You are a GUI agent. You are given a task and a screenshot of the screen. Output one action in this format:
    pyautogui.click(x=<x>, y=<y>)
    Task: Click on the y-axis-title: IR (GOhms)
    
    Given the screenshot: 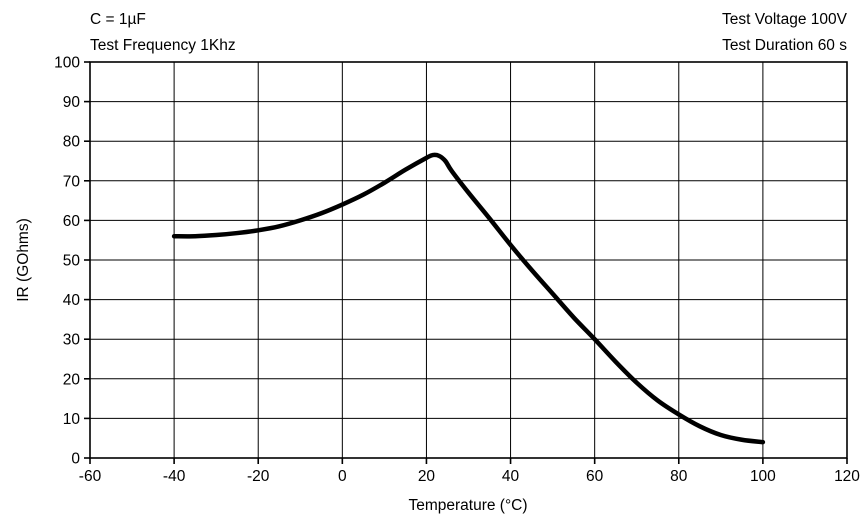 What is the action you would take?
    pyautogui.click(x=23, y=260)
    